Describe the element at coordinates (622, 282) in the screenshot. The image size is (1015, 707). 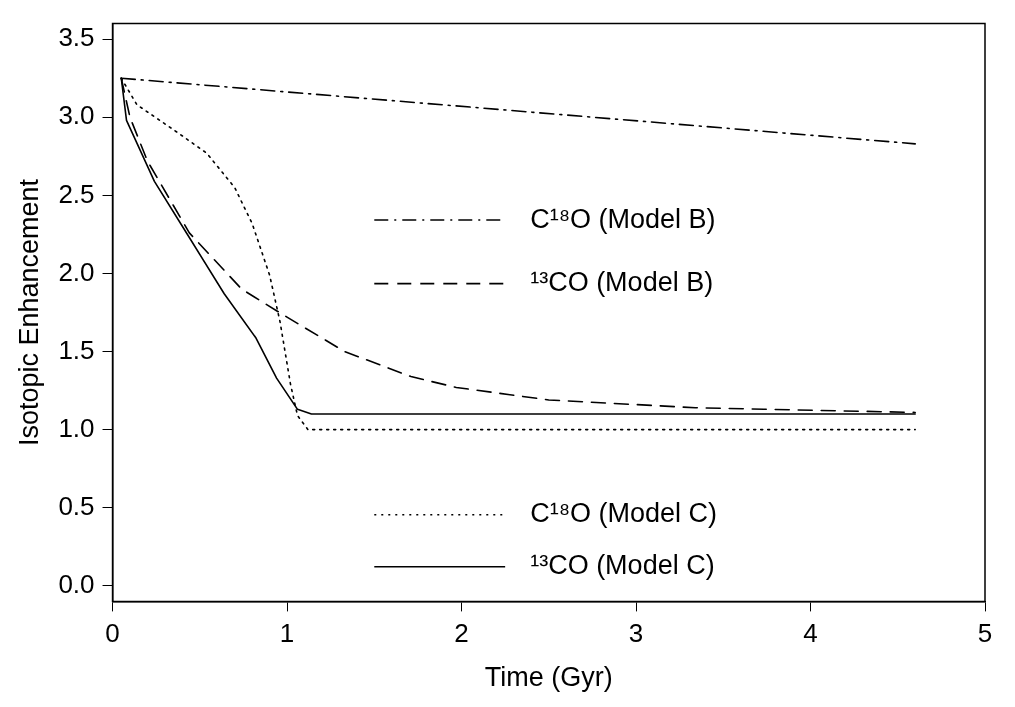
I see `legend-label: ¹³CO (Model B)` at that location.